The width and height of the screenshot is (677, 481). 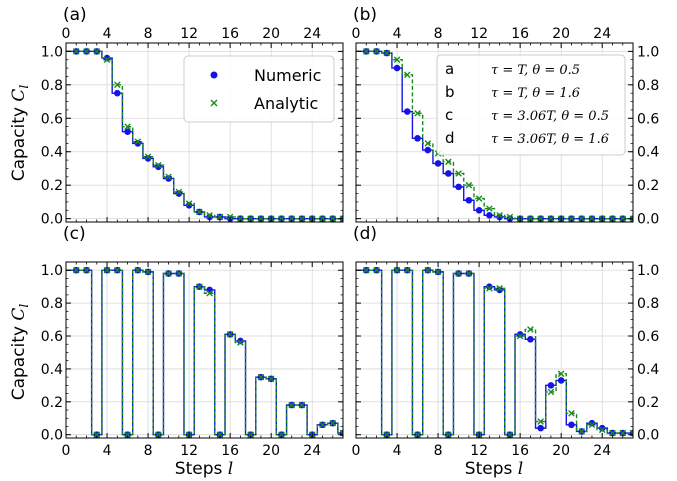 I want to click on legend-box, so click(x=259, y=89).